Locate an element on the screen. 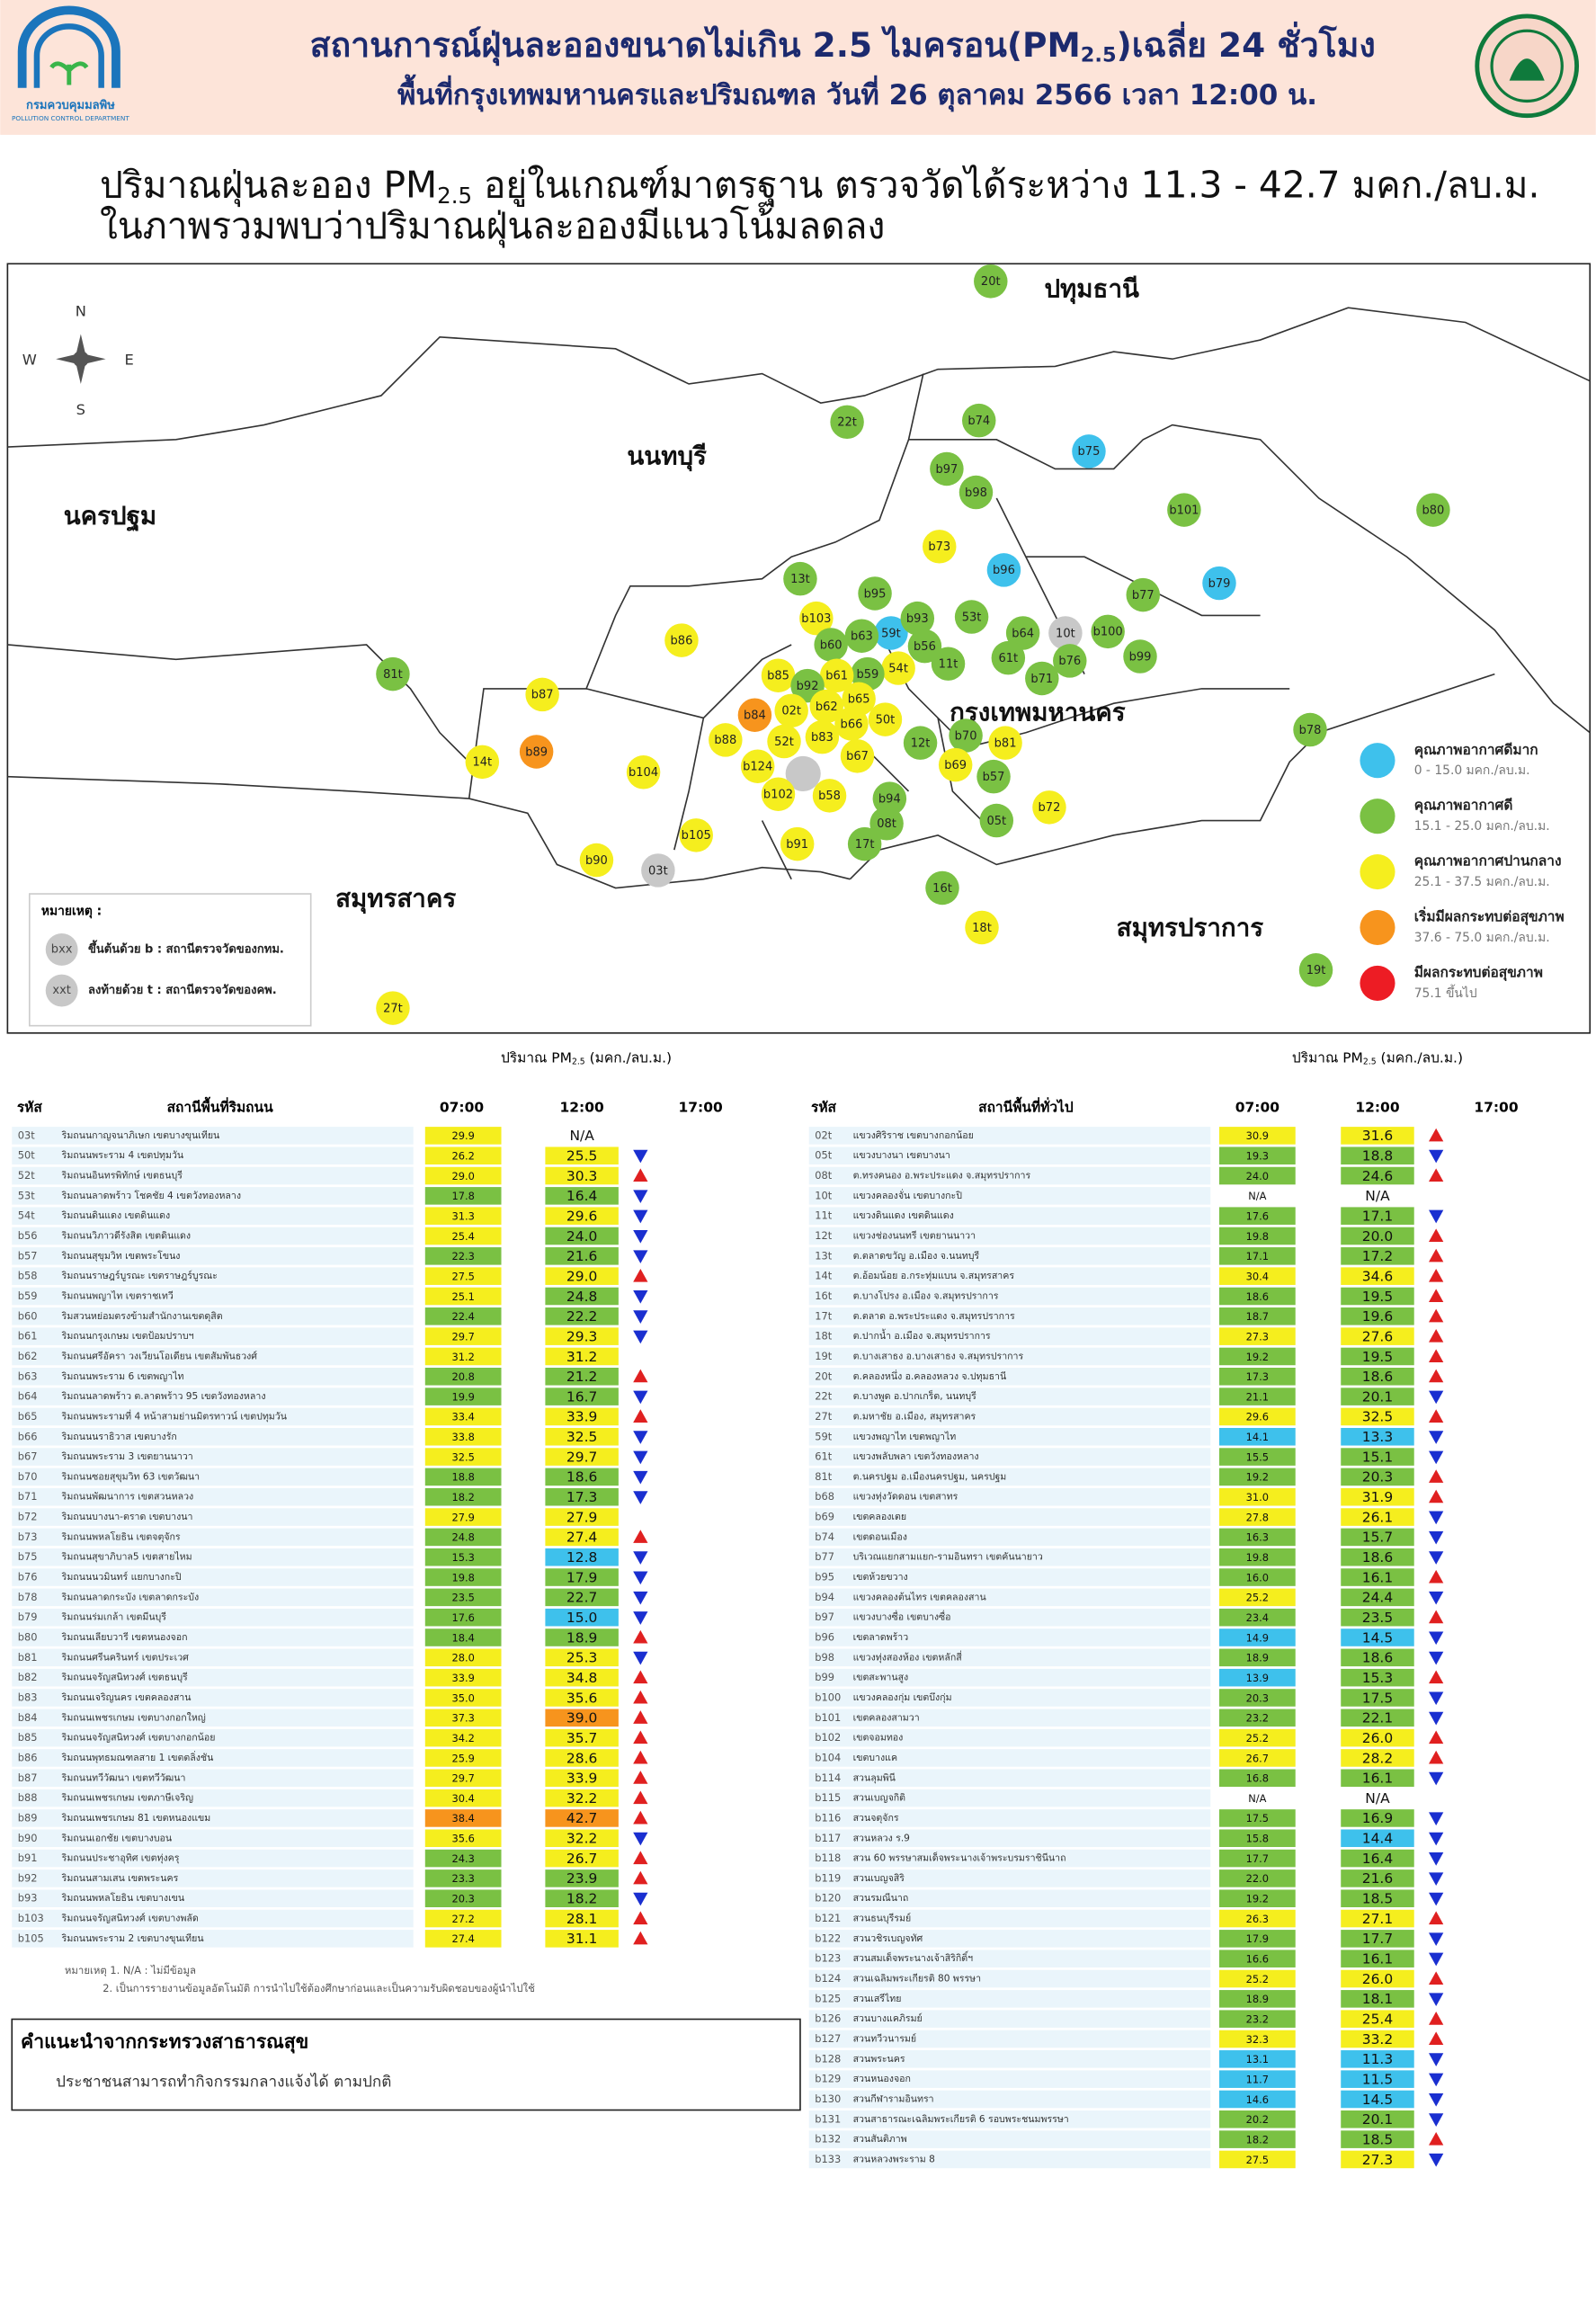 This screenshot has height=2302, width=1596. station-label: b86 is located at coordinates (682, 640).